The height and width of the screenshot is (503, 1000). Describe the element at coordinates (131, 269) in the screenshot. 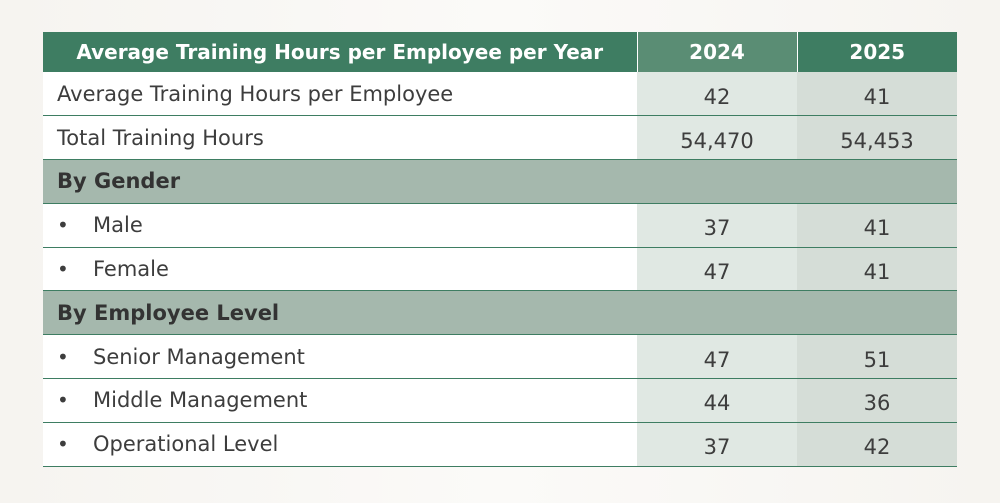

I see `row-label: Female` at that location.